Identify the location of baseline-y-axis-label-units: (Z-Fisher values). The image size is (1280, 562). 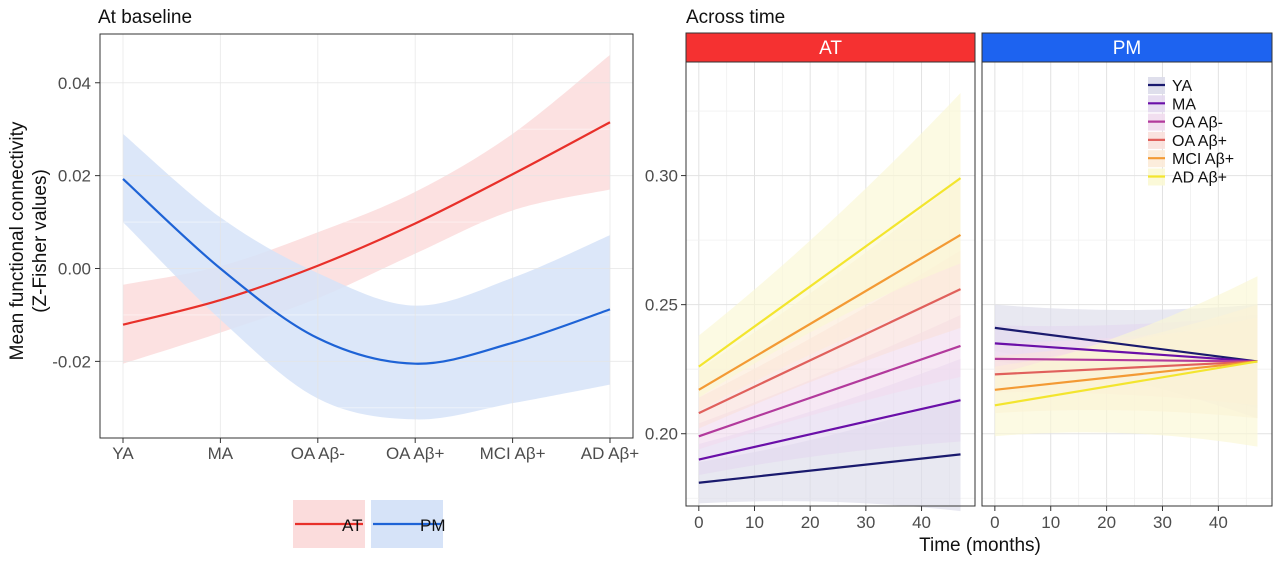
(40, 241).